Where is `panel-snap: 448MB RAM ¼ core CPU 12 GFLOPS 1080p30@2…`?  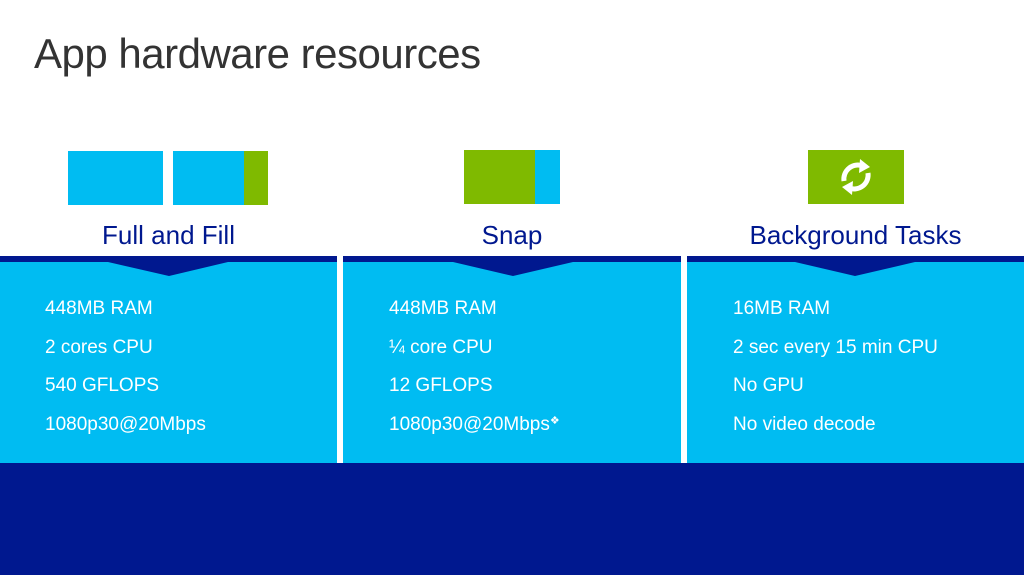 panel-snap: 448MB RAM ¼ core CPU 12 GFLOPS 1080p30@2… is located at coordinates (512, 360).